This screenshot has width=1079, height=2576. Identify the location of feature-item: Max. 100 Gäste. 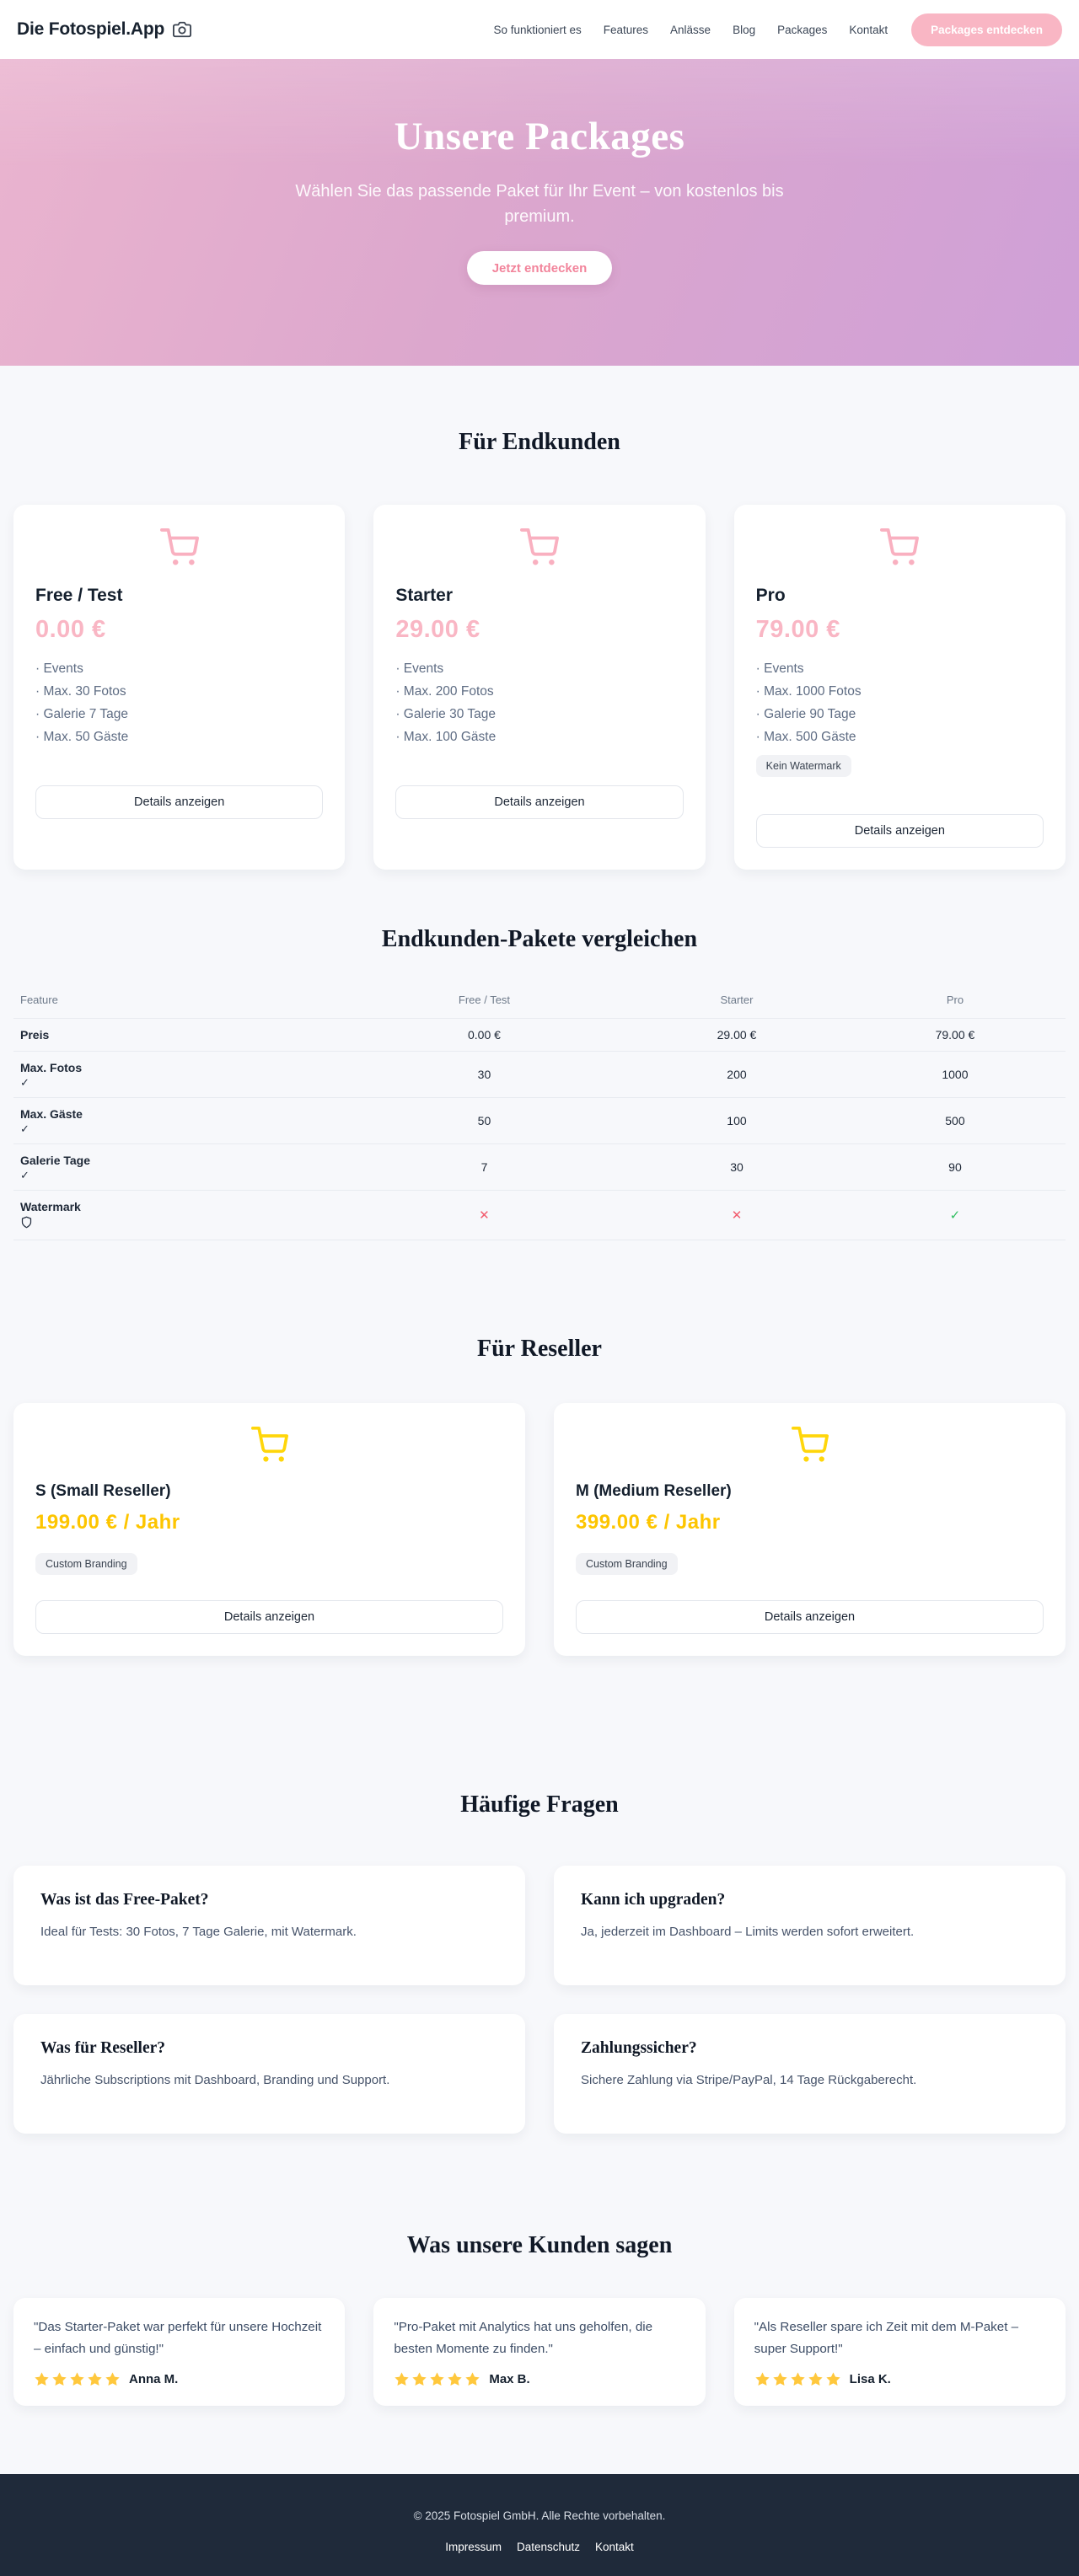
(539, 737).